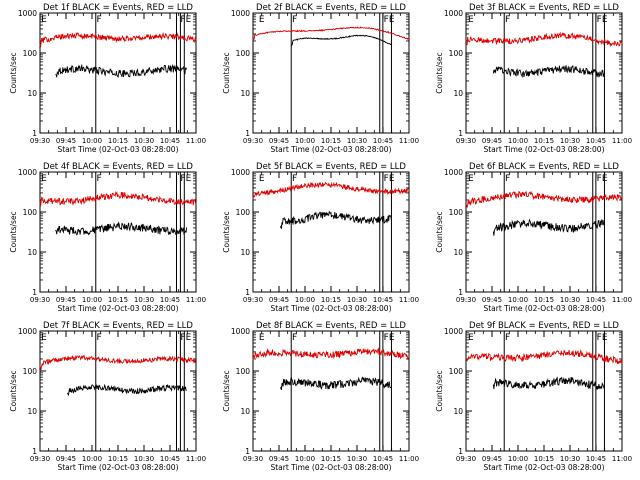  Describe the element at coordinates (331, 167) in the screenshot. I see `plot-title: Det 5f BLACK = Events, RED = LLD` at that location.